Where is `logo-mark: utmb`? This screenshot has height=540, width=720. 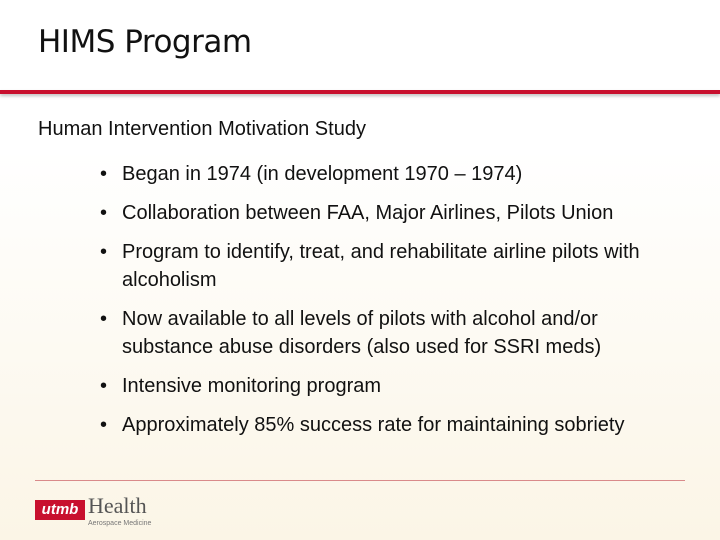
logo-mark: utmb is located at coordinates (60, 510).